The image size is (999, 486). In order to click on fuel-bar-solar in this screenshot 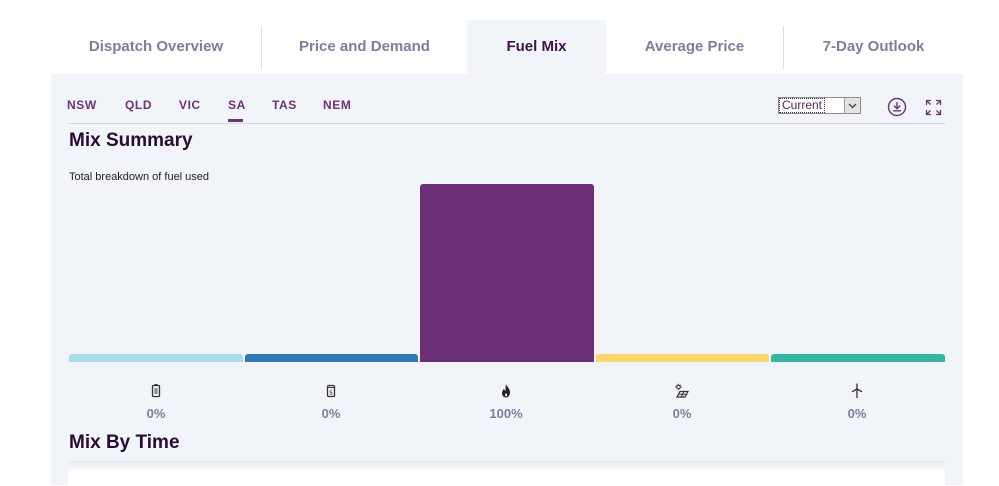, I will do `click(682, 358)`.